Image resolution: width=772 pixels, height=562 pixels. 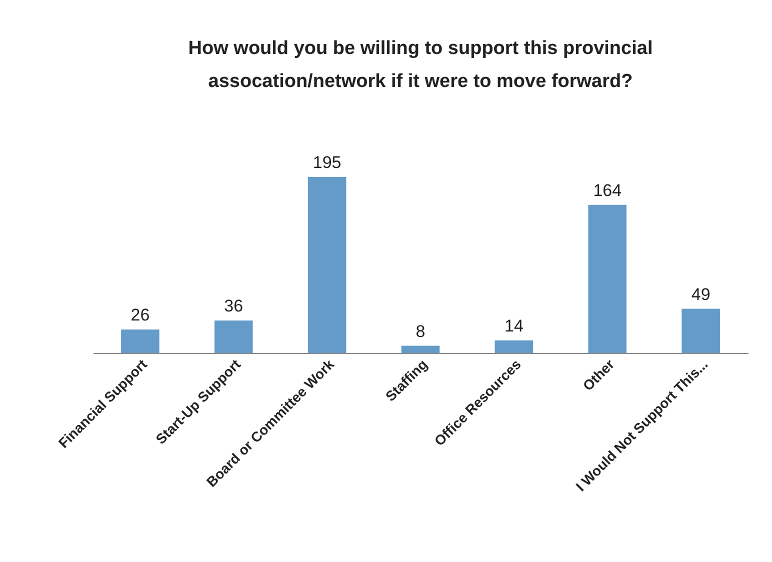 I want to click on data-label: 195, so click(x=327, y=162).